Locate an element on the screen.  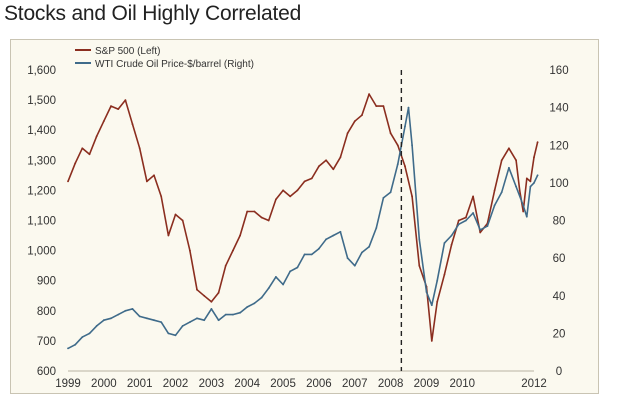
x-tick-label: 1999 is located at coordinates (68, 384).